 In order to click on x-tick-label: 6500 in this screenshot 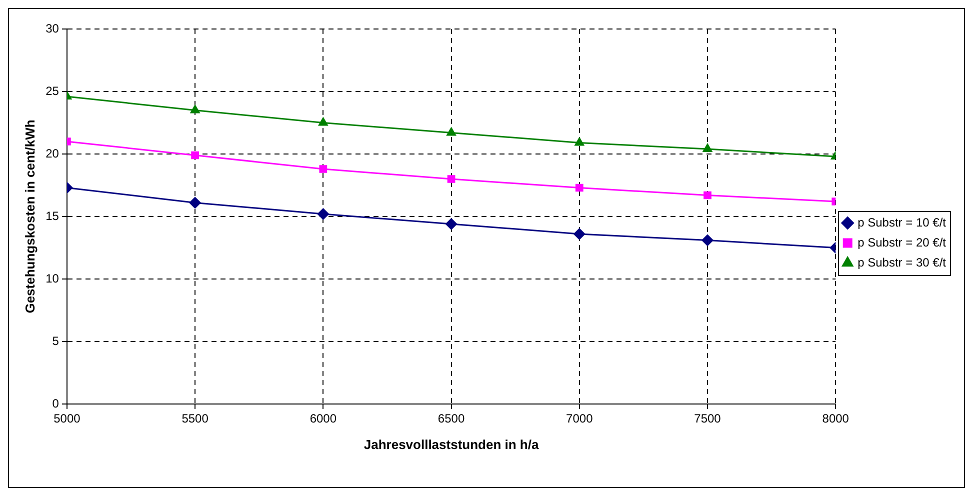, I will do `click(451, 419)`.